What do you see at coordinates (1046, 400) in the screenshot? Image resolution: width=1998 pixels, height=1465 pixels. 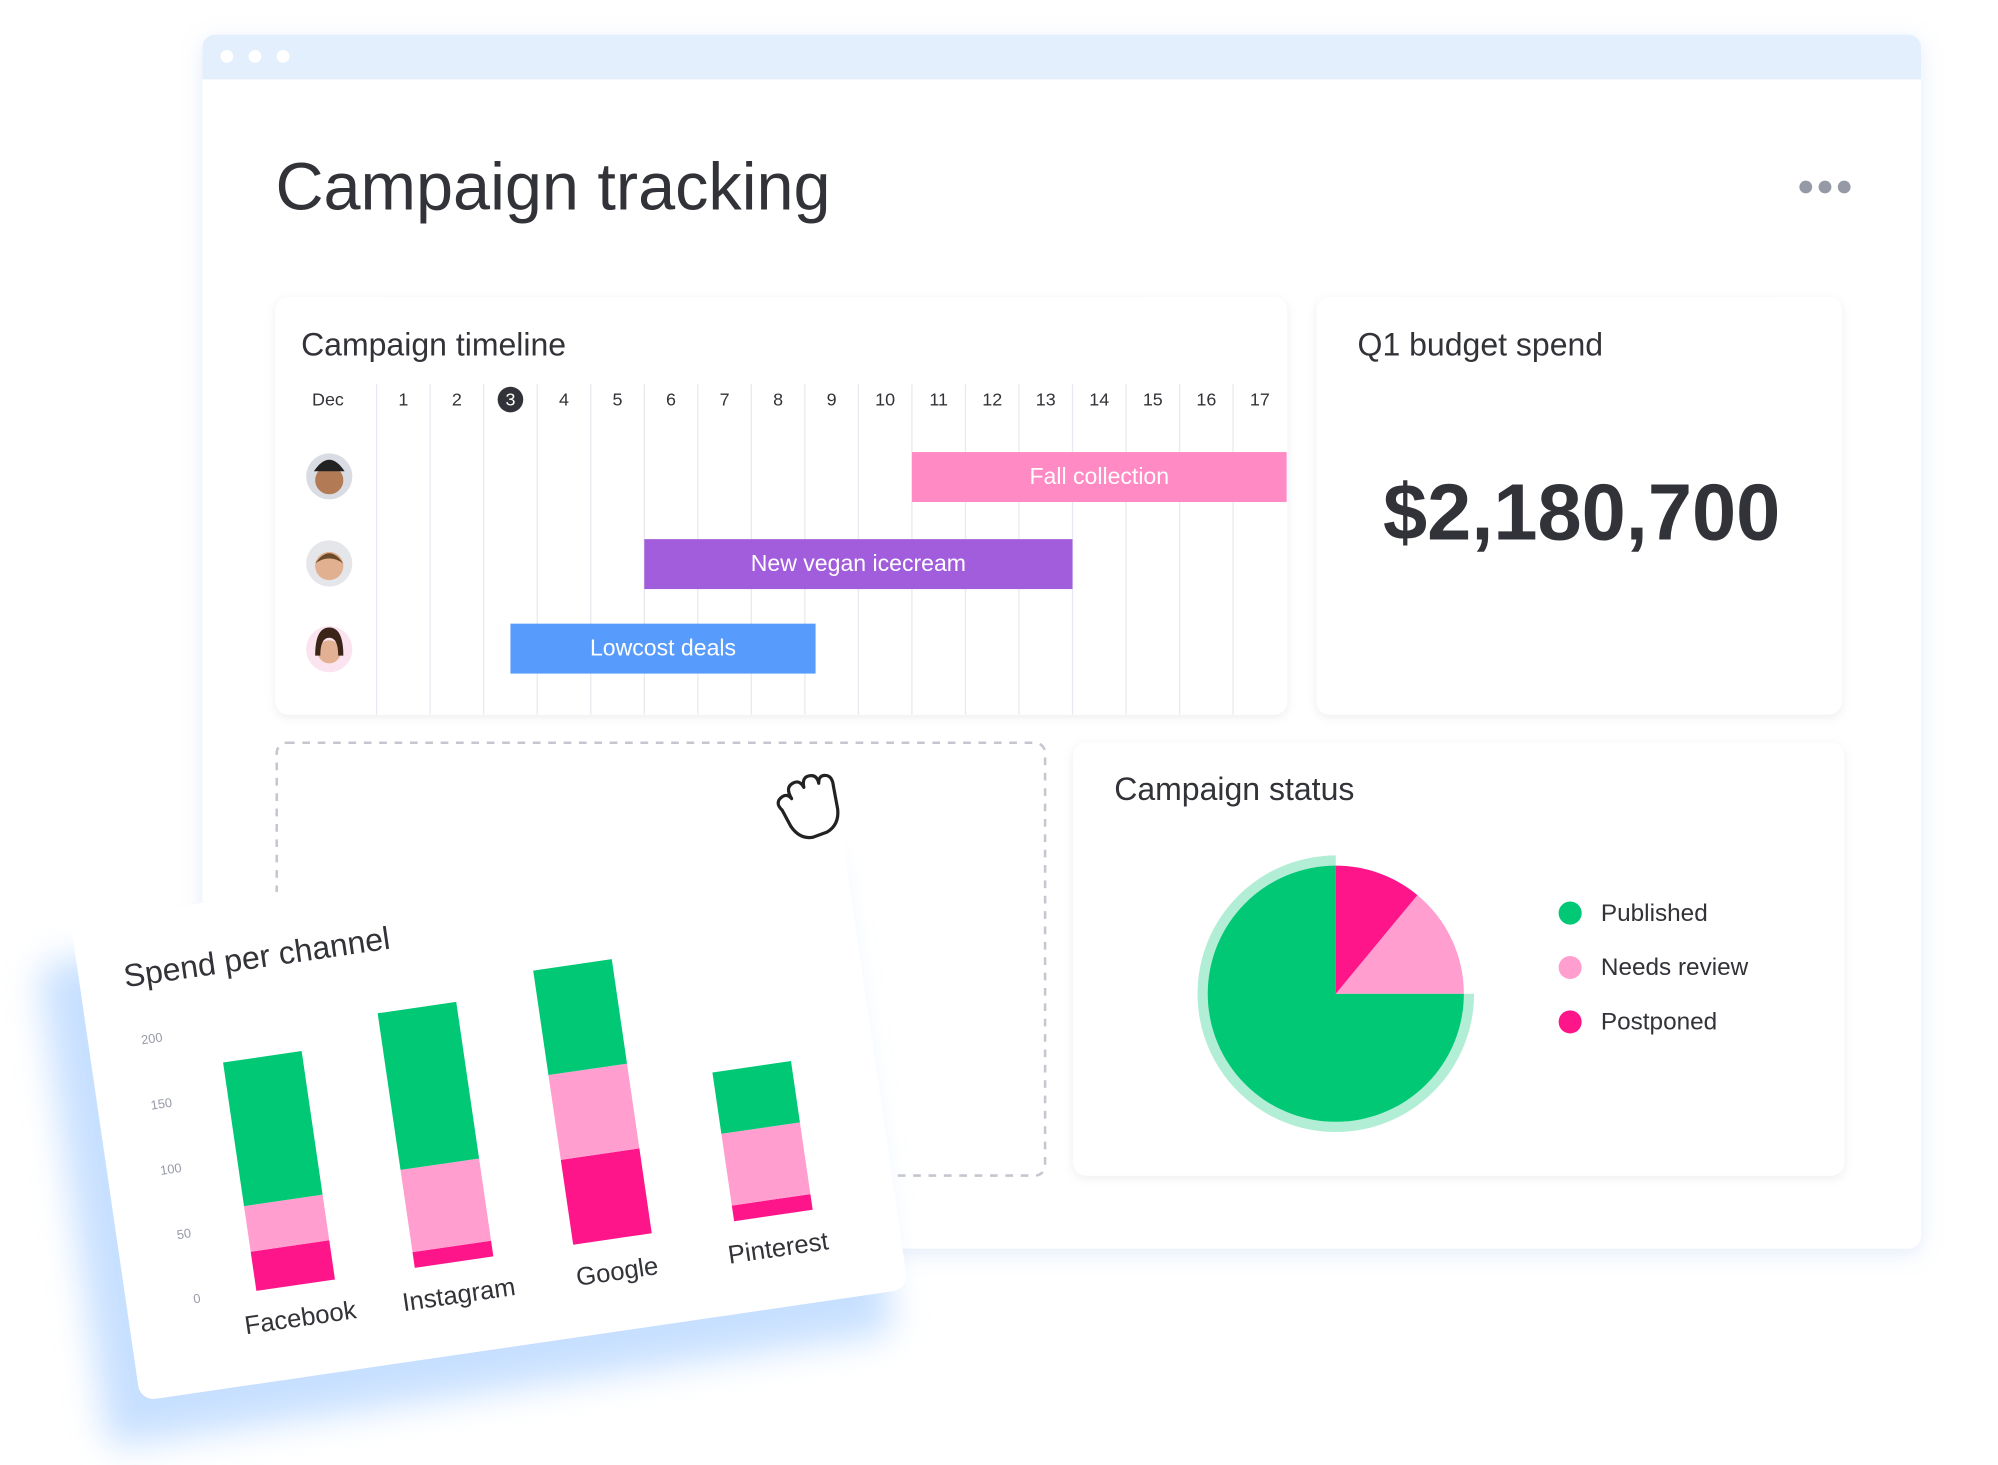 I see `day-label: 13` at bounding box center [1046, 400].